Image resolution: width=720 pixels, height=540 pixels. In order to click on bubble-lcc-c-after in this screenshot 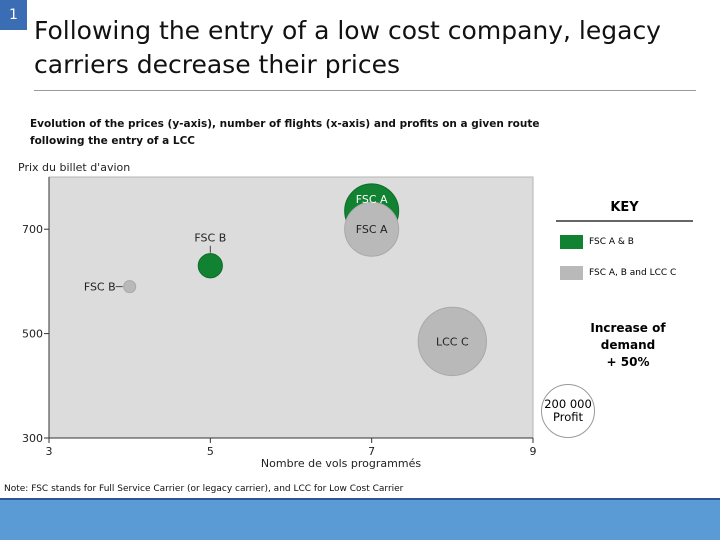, I will do `click(452, 341)`.